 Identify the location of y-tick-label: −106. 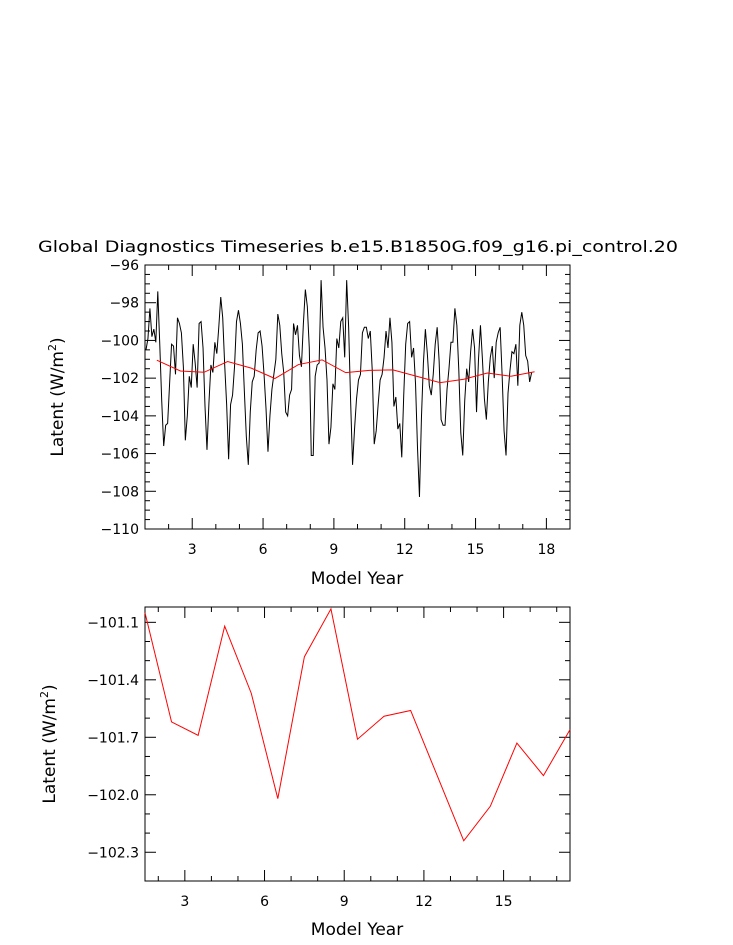
(120, 455).